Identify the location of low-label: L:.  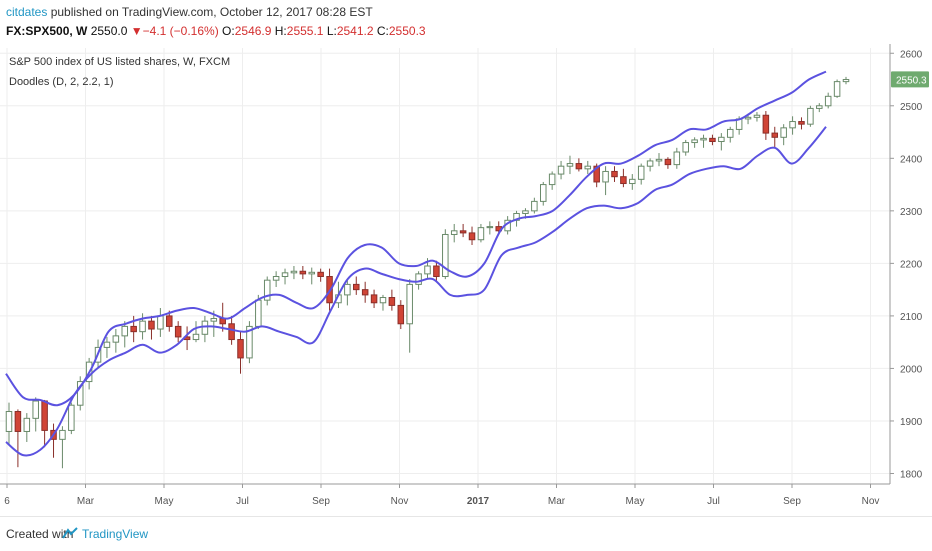
(331, 31).